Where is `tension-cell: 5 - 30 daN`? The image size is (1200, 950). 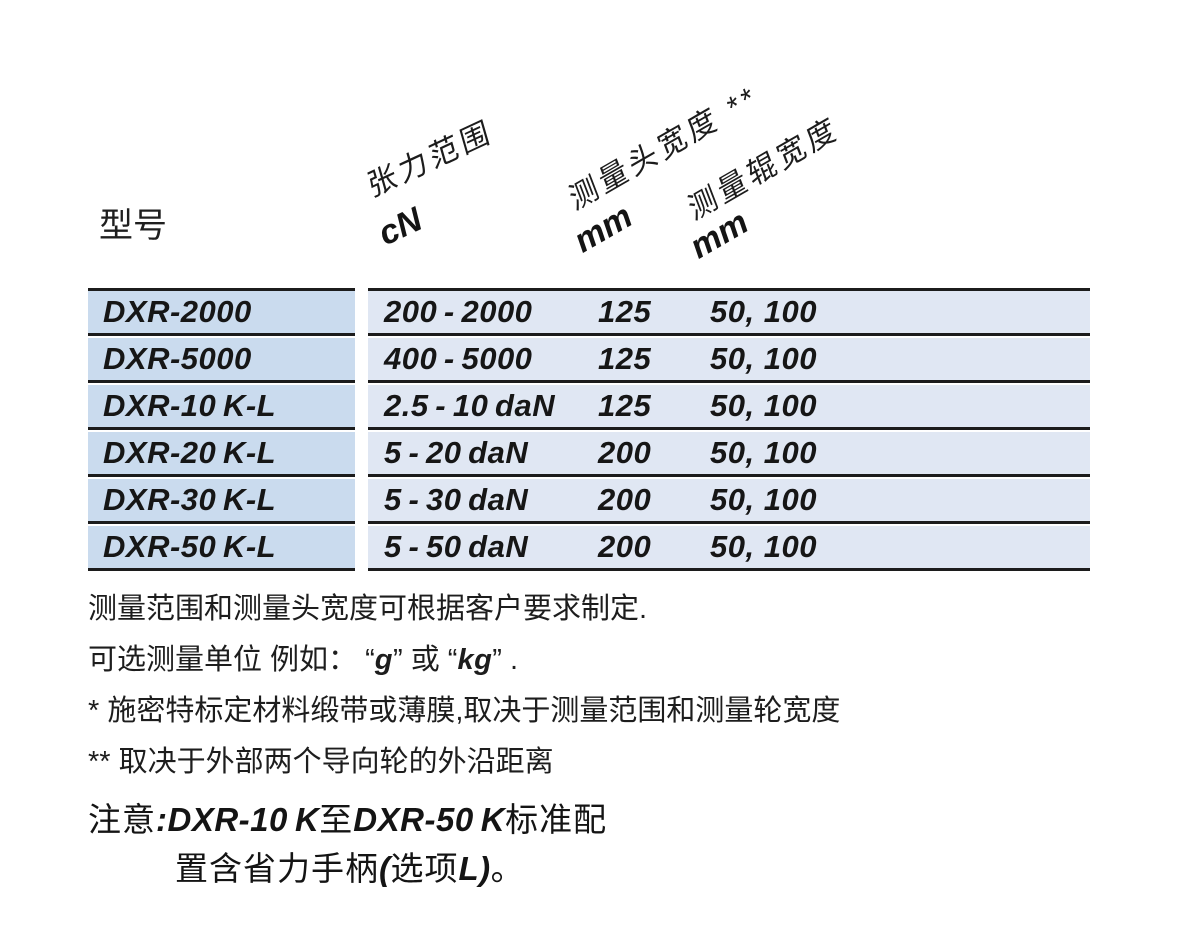
tension-cell: 5 - 30 daN is located at coordinates (456, 499).